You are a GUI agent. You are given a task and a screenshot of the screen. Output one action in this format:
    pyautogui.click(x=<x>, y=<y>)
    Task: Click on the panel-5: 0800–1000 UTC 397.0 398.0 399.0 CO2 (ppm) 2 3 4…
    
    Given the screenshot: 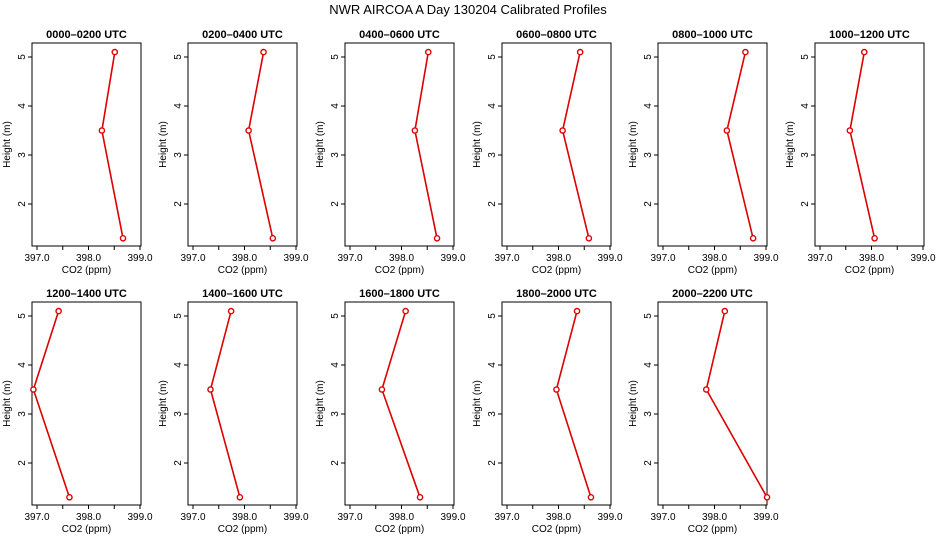 What is the action you would take?
    pyautogui.click(x=703, y=152)
    